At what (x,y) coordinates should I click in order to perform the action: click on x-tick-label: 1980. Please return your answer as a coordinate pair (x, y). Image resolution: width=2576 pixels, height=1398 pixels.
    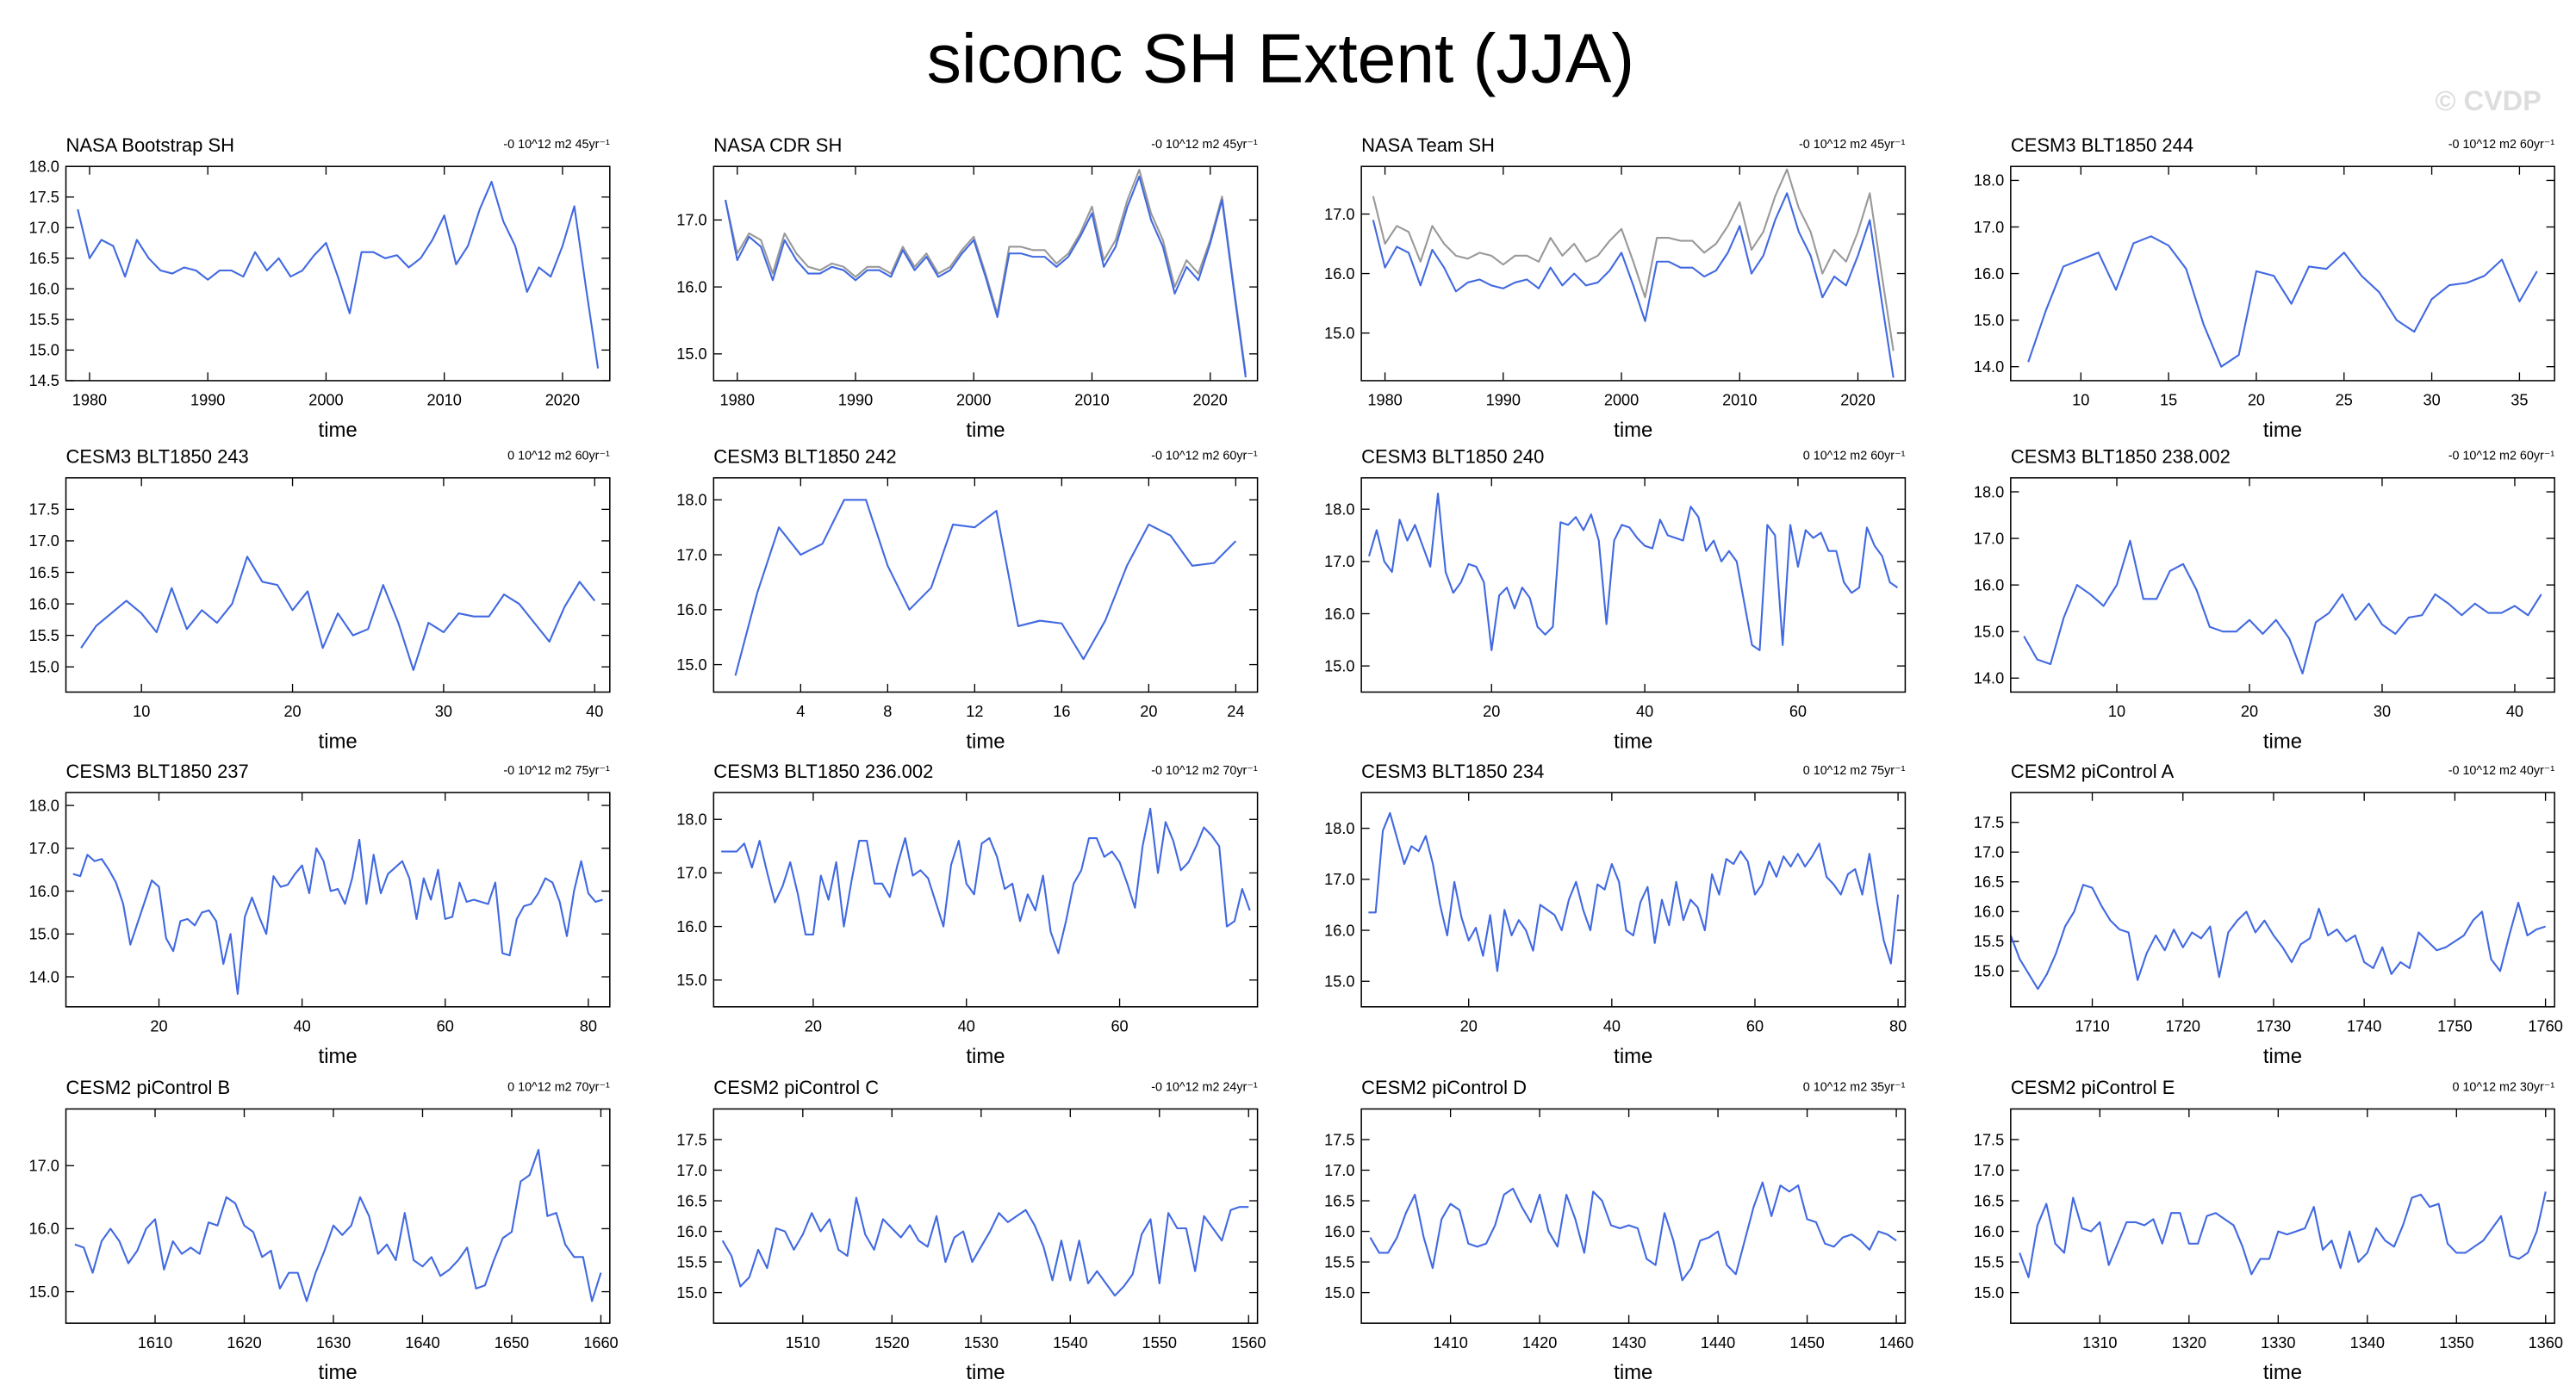
    Looking at the image, I should click on (90, 400).